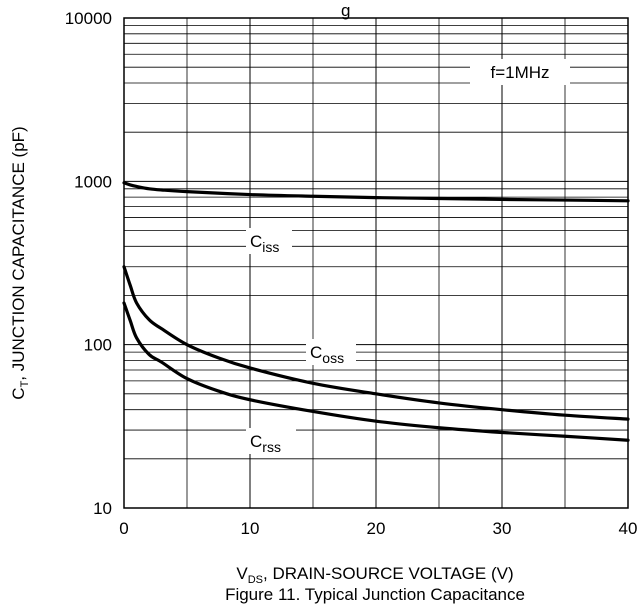 The image size is (641, 607). I want to click on x-tick-label: 10, so click(250, 528).